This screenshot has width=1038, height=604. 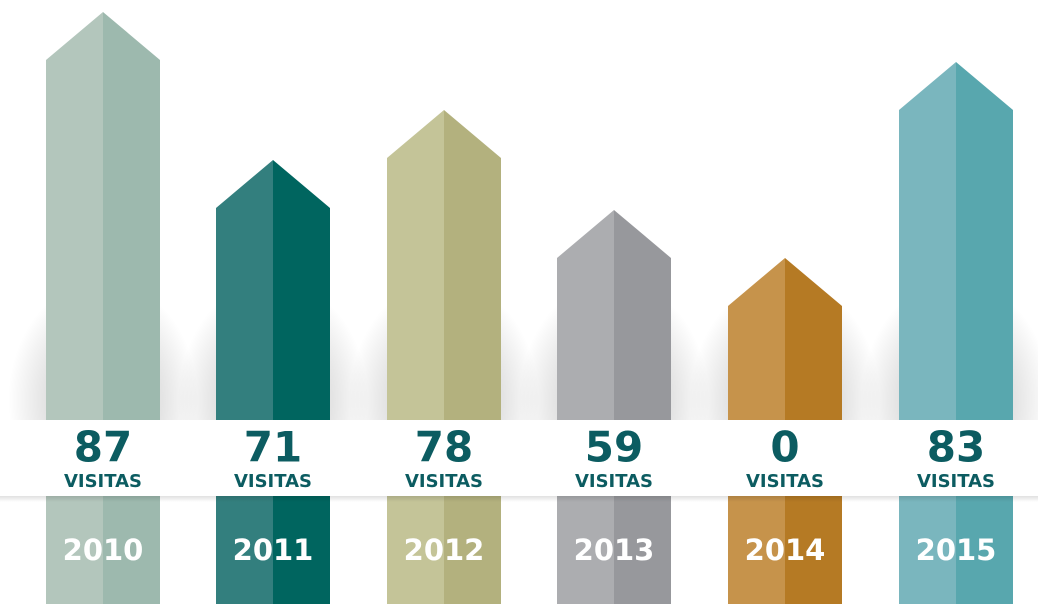 What do you see at coordinates (614, 550) in the screenshot?
I see `year-label: 2013` at bounding box center [614, 550].